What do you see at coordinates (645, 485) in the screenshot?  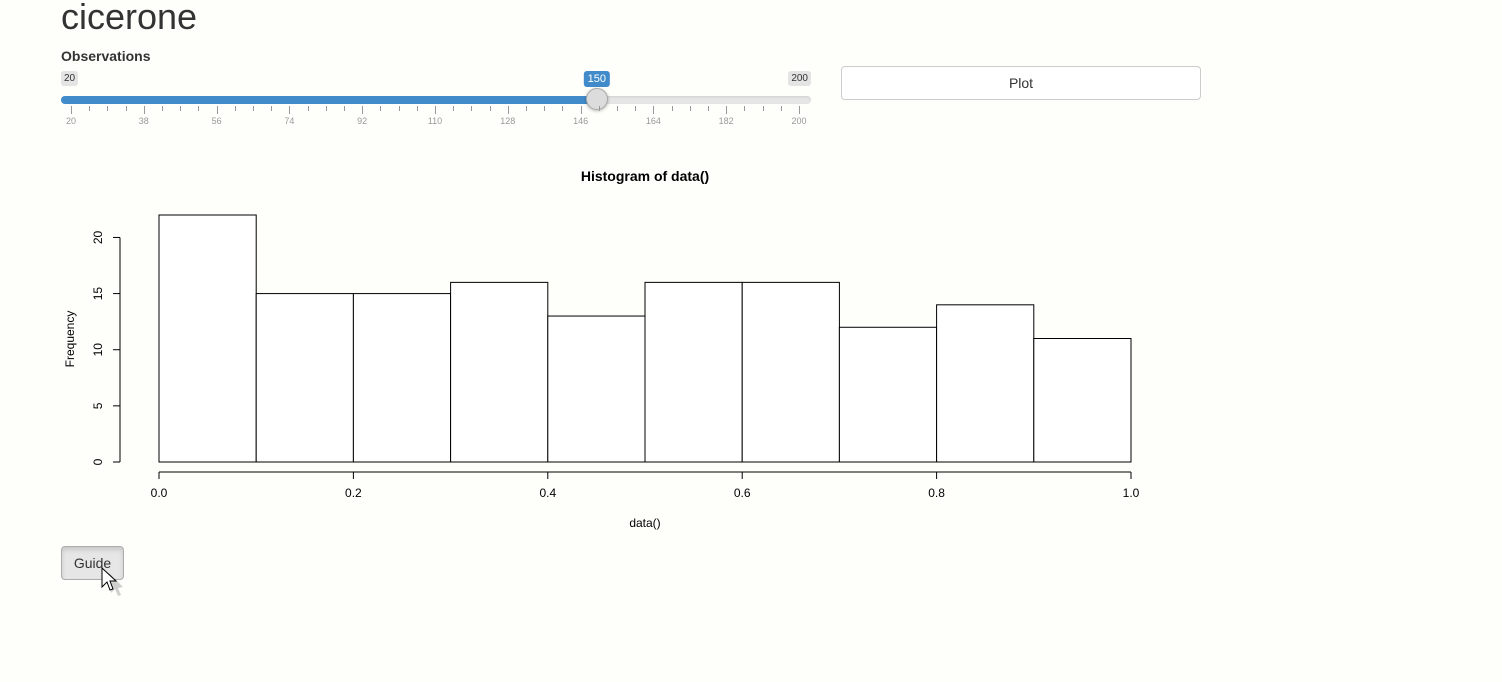 I see `x-axis: 0.0 0.2 0.4 0.6 0.8 1.0` at bounding box center [645, 485].